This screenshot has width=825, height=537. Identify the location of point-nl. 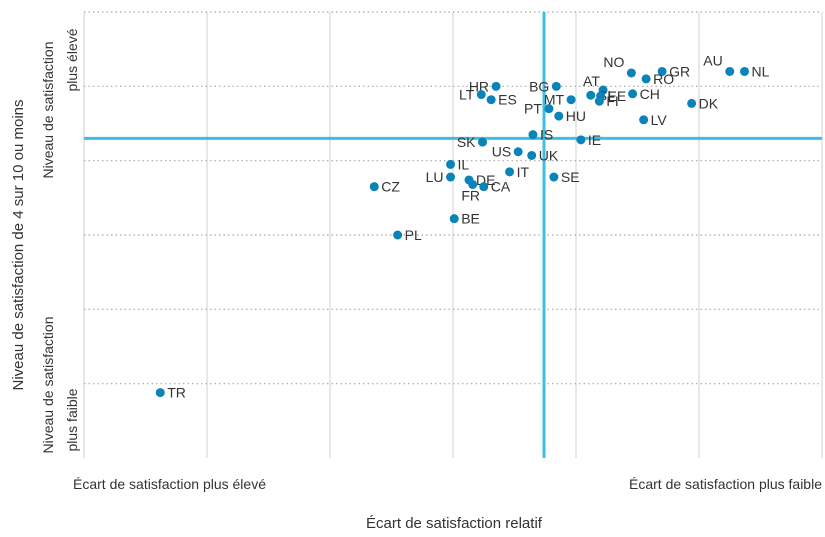
(745, 71).